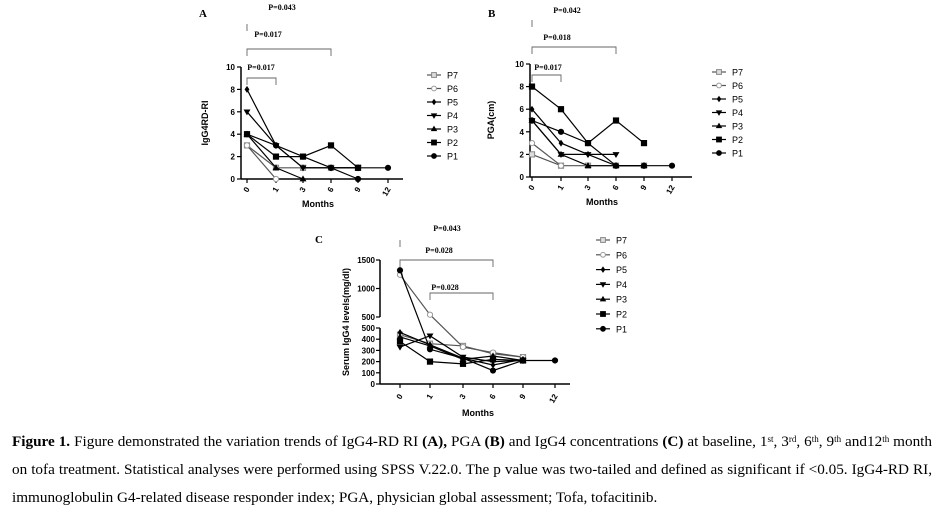 Image resolution: width=939 pixels, height=513 pixels. I want to click on series-p6, so click(546, 154).